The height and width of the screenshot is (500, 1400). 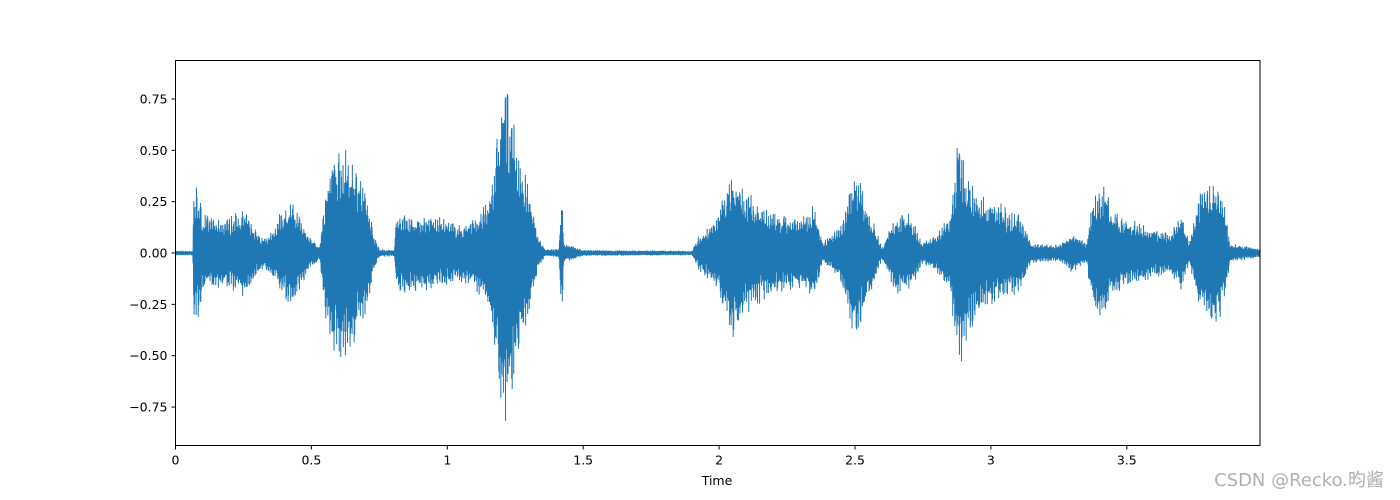 What do you see at coordinates (991, 460) in the screenshot?
I see `x-tick-label: 3` at bounding box center [991, 460].